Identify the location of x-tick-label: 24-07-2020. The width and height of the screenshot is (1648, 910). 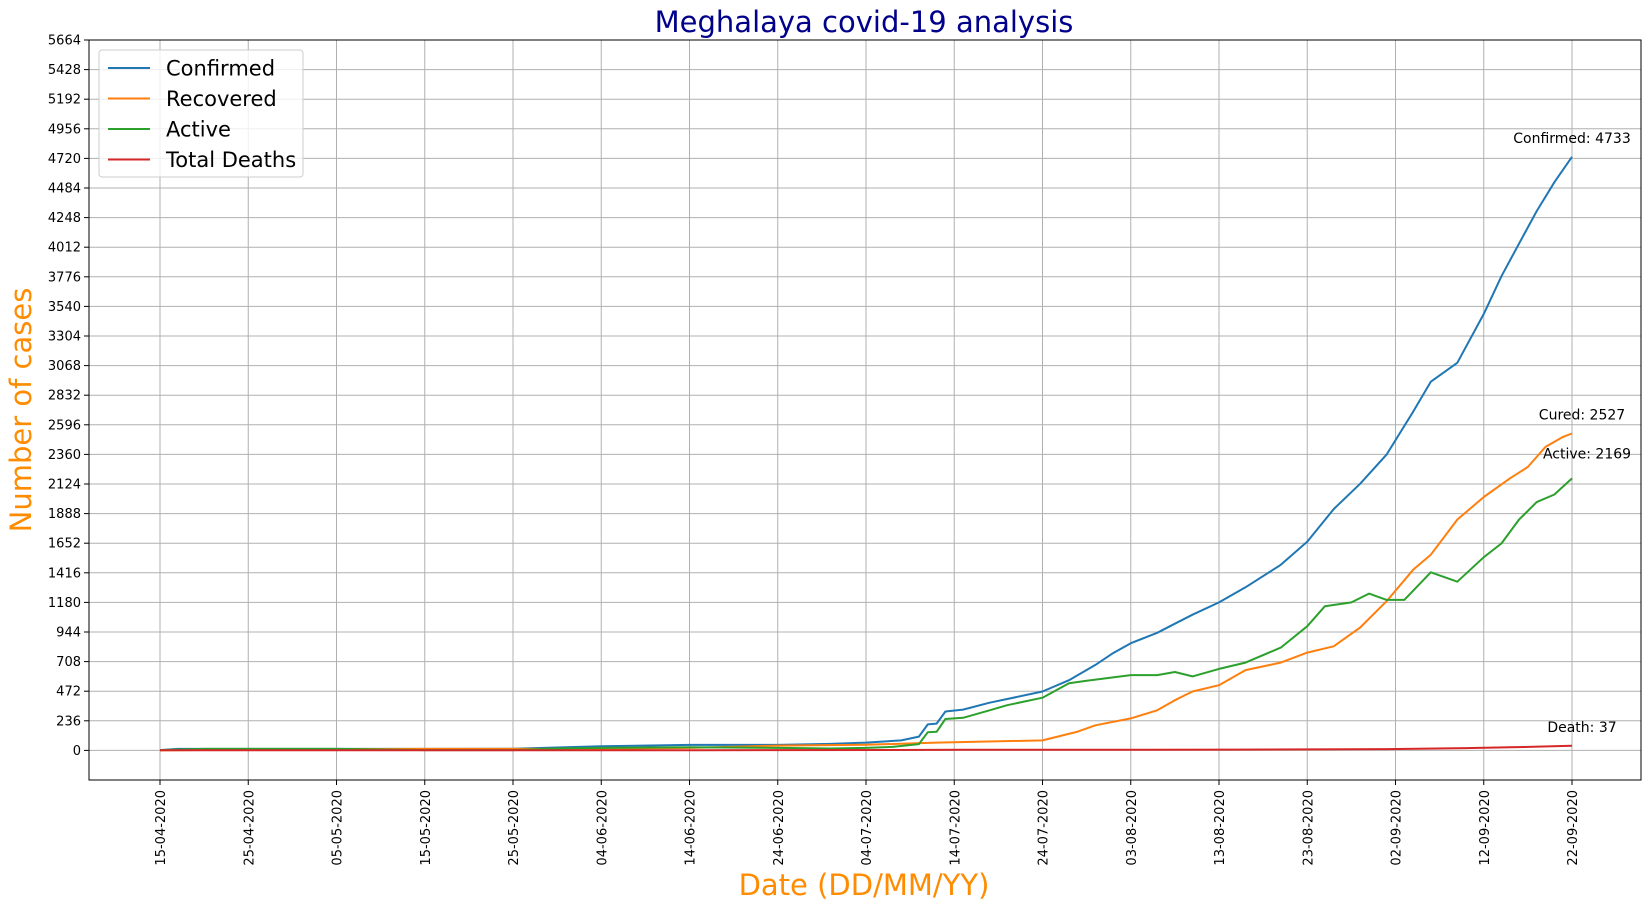
(1044, 828).